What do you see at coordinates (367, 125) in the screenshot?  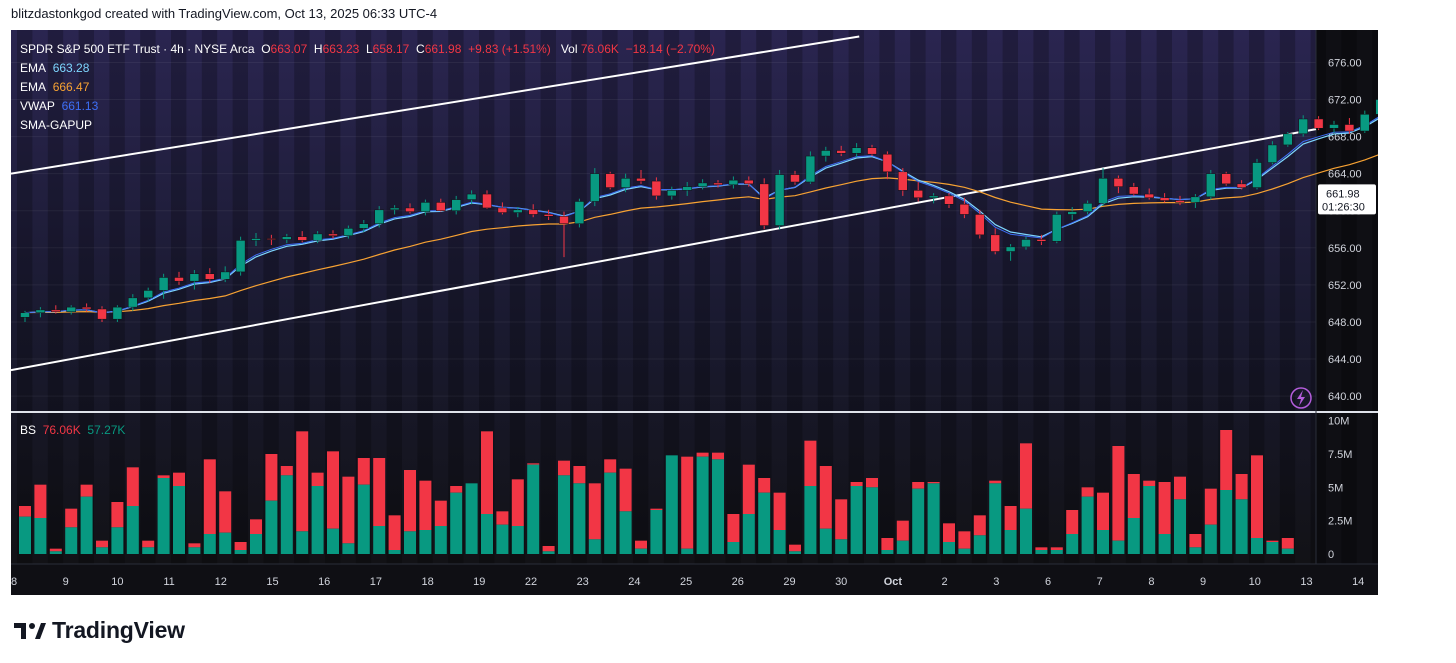 I see `sma-row: SMA-GAPUP` at bounding box center [367, 125].